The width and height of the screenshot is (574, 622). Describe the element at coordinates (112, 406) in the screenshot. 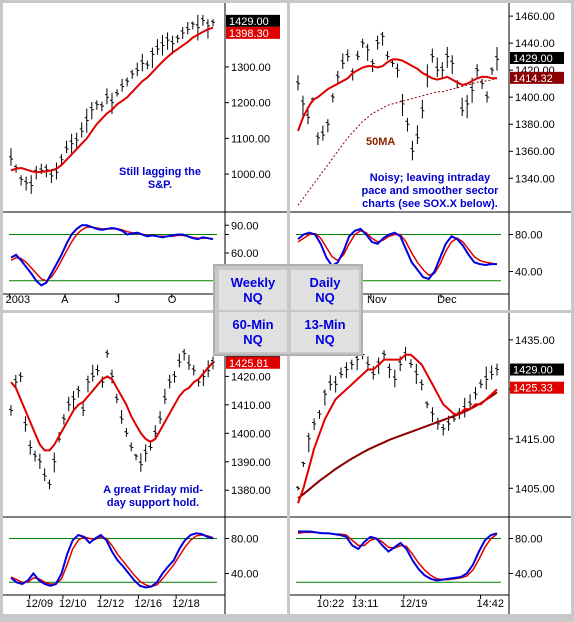

I see `panel-min60-moving-average-line` at that location.